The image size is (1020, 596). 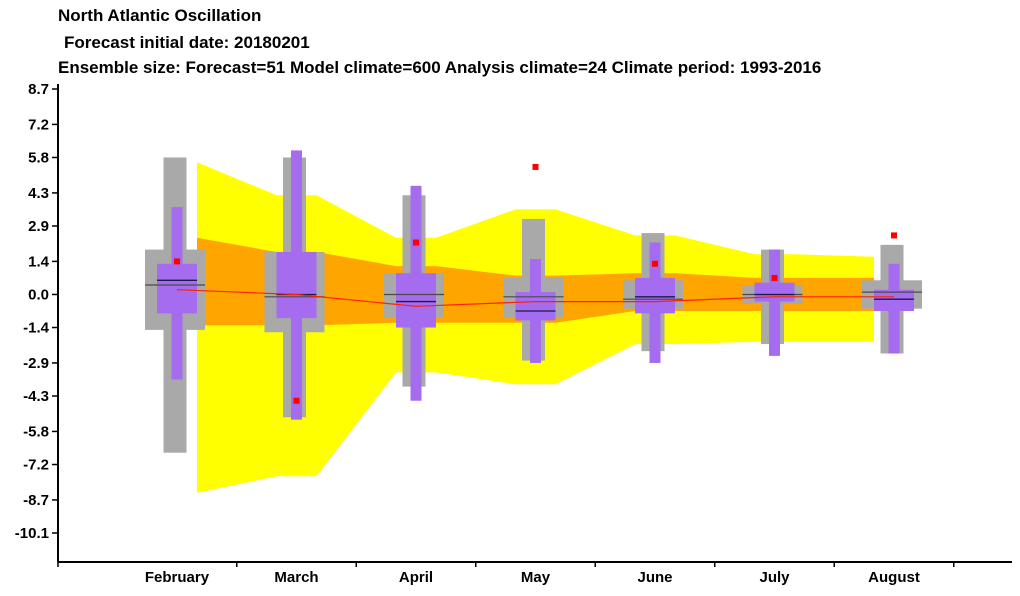 I want to click on mean-line-layer, so click(x=535, y=298).